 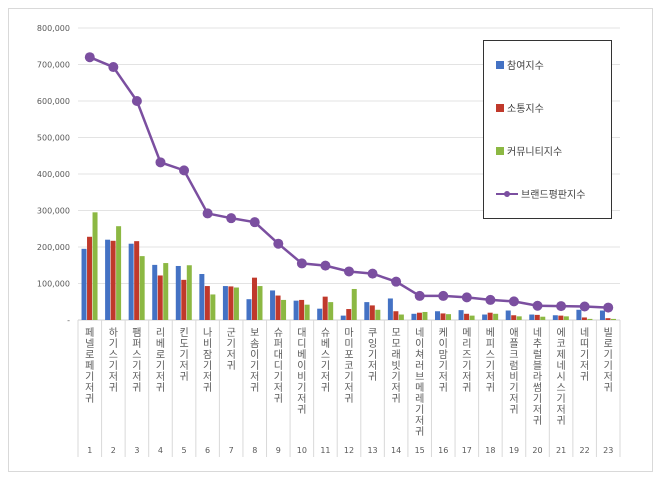 What do you see at coordinates (490, 450) in the screenshot?
I see `rank-label: 18` at bounding box center [490, 450].